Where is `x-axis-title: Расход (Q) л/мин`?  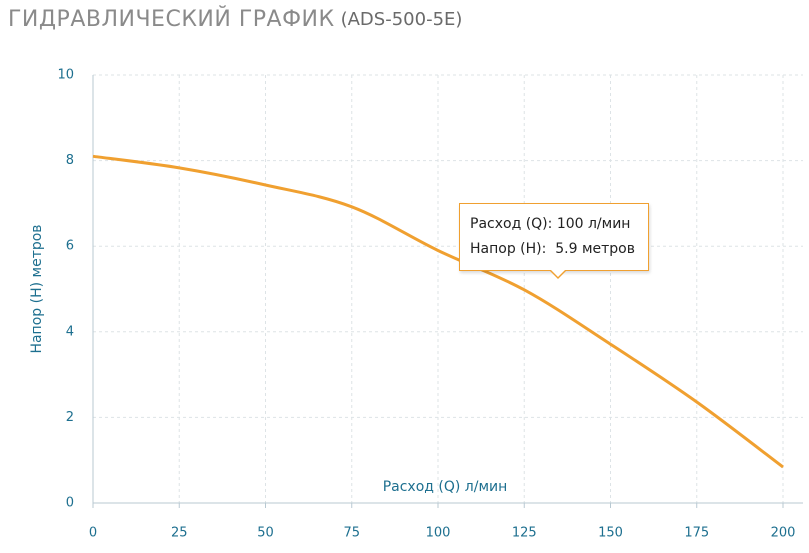 x-axis-title: Расход (Q) л/мин is located at coordinates (445, 487).